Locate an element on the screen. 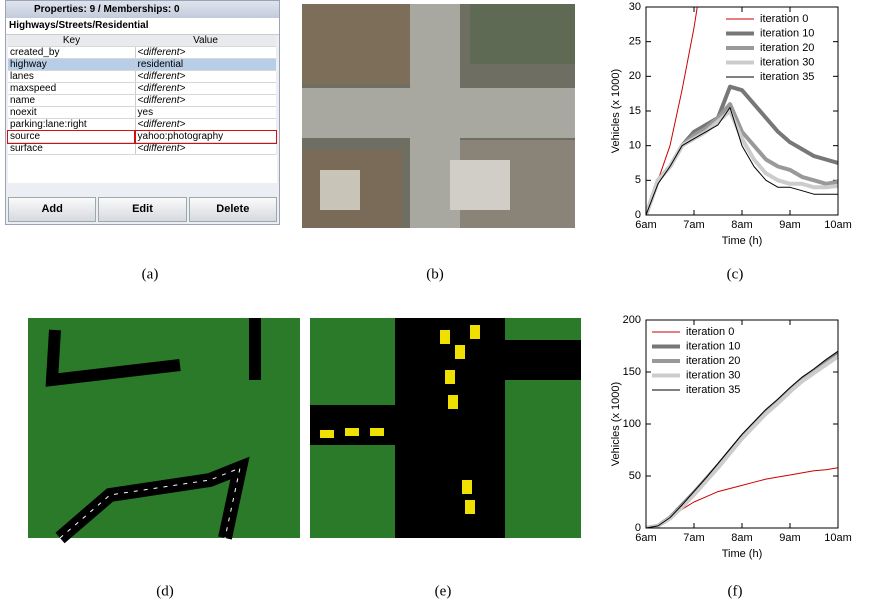  y-tick-label: 10 is located at coordinates (635, 146).